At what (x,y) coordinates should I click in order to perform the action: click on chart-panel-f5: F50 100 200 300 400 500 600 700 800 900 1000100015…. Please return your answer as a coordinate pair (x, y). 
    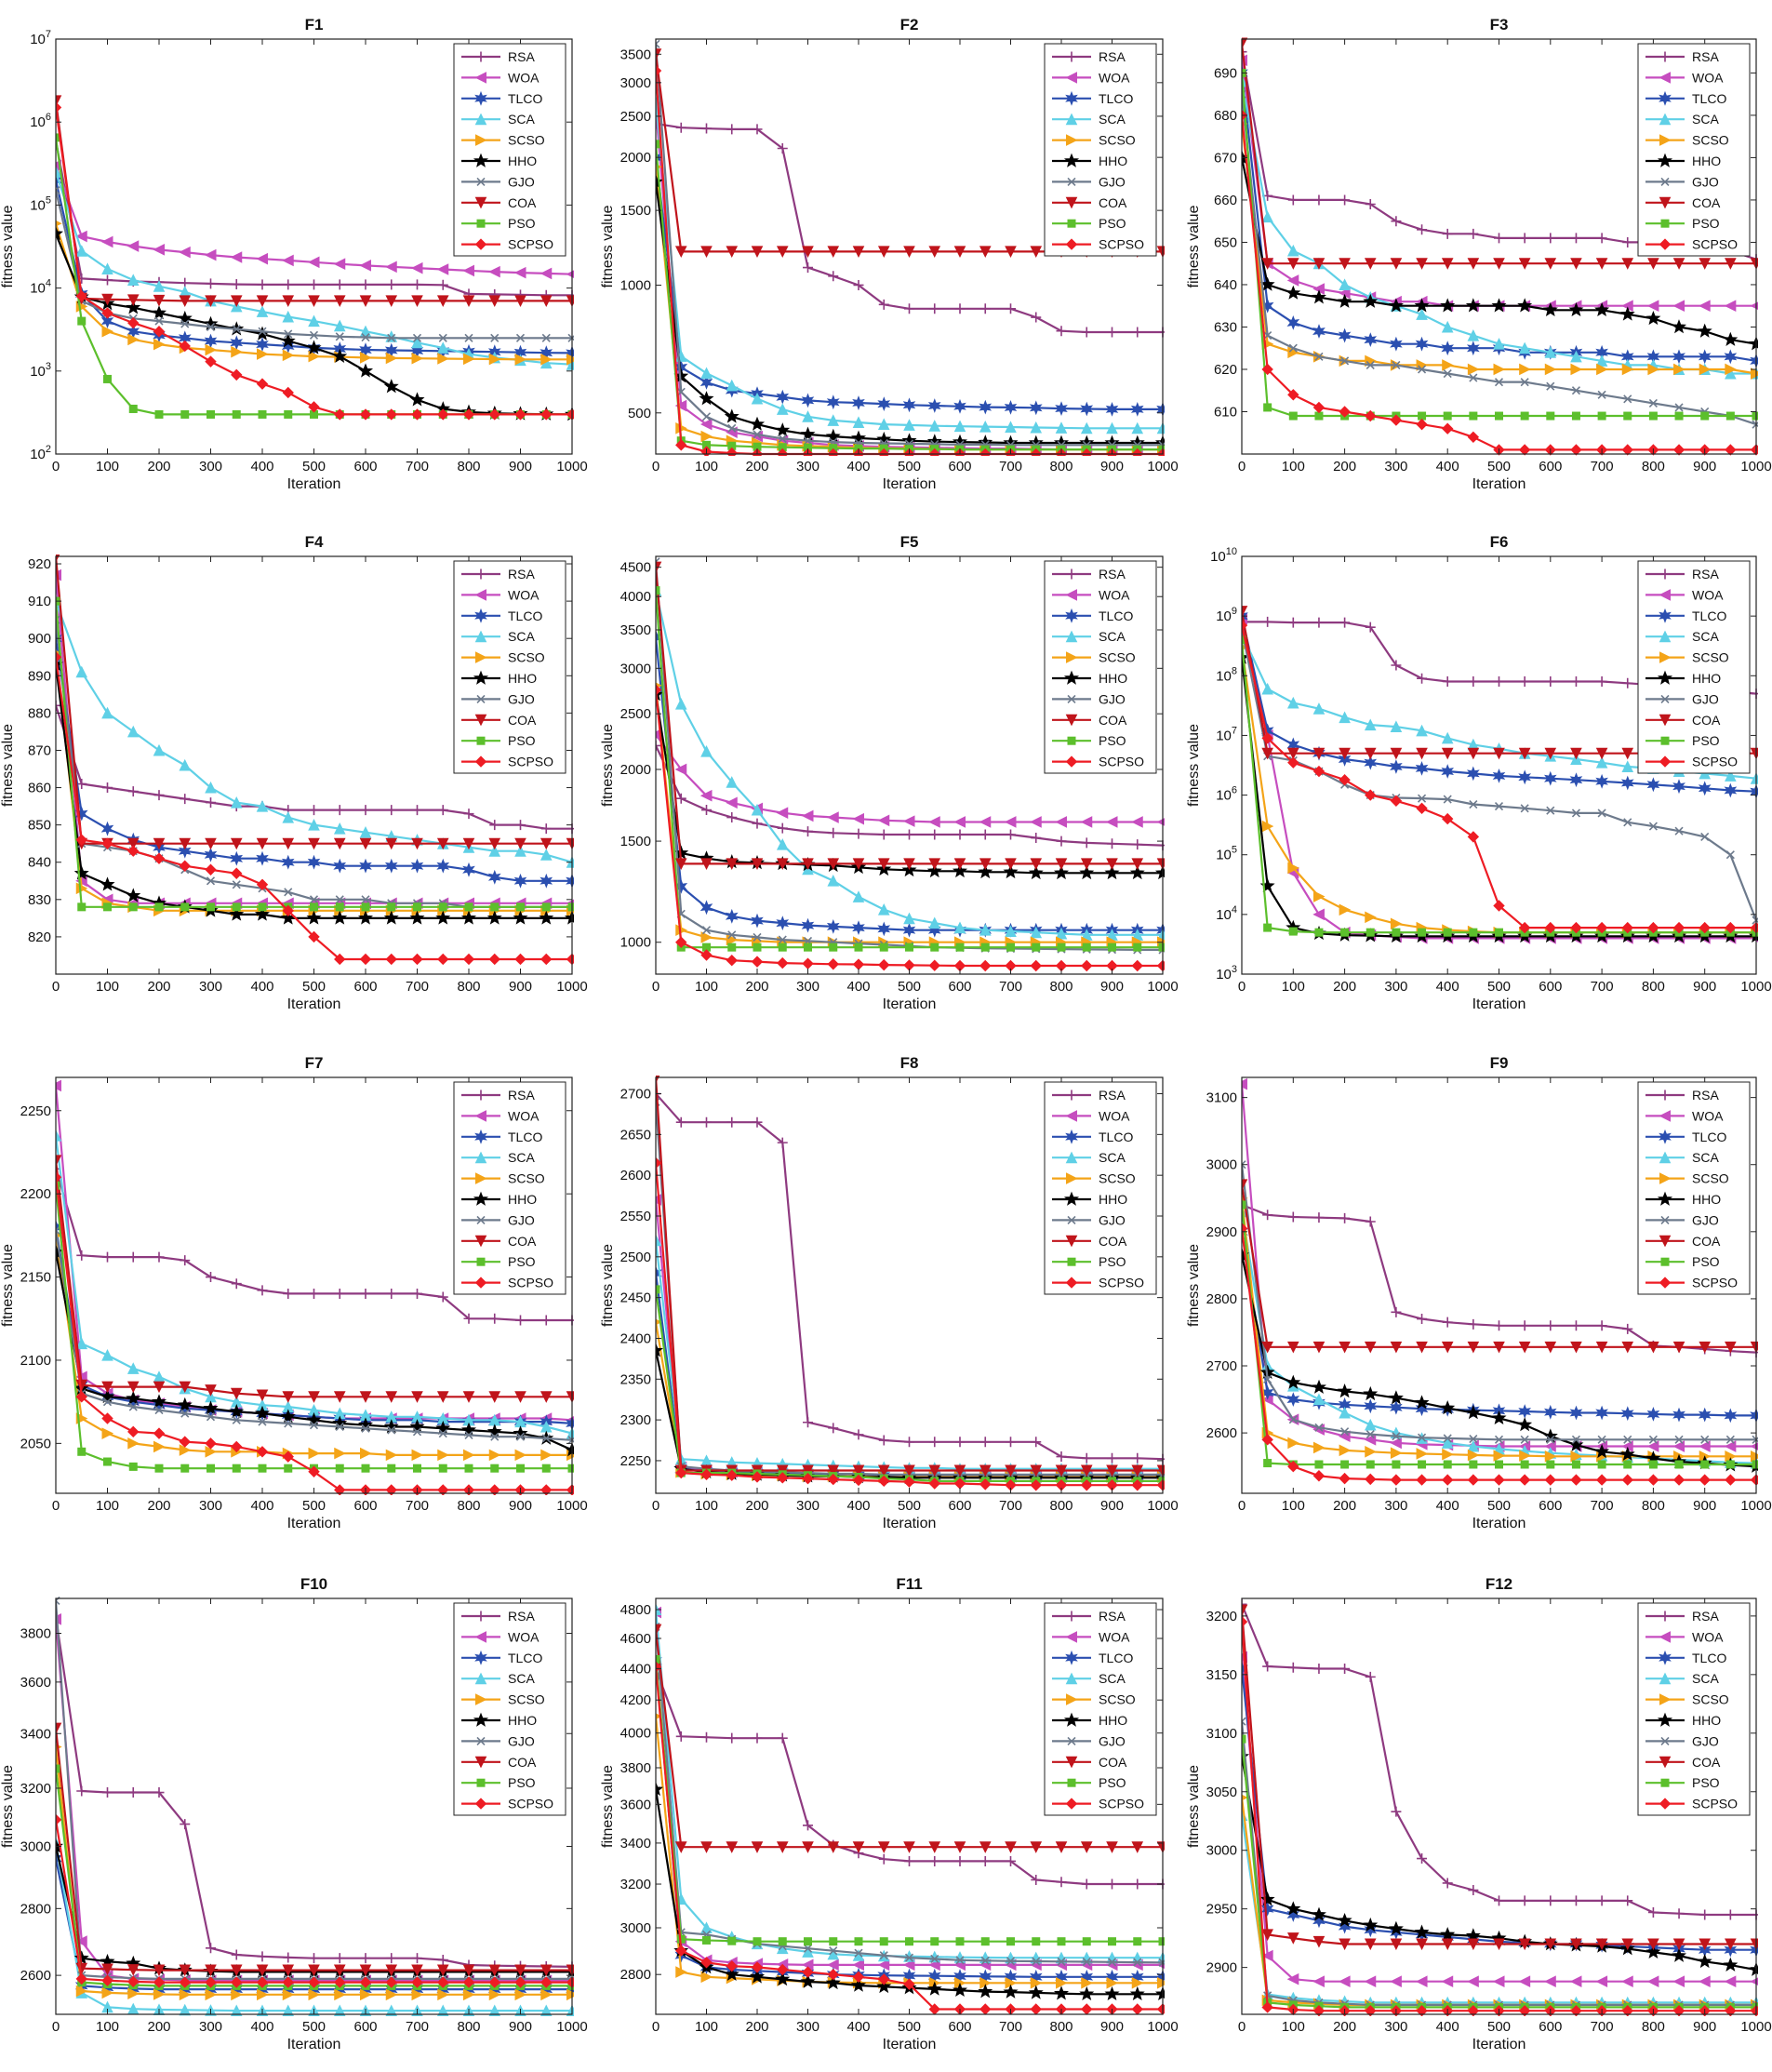
    Looking at the image, I should click on (890, 773).